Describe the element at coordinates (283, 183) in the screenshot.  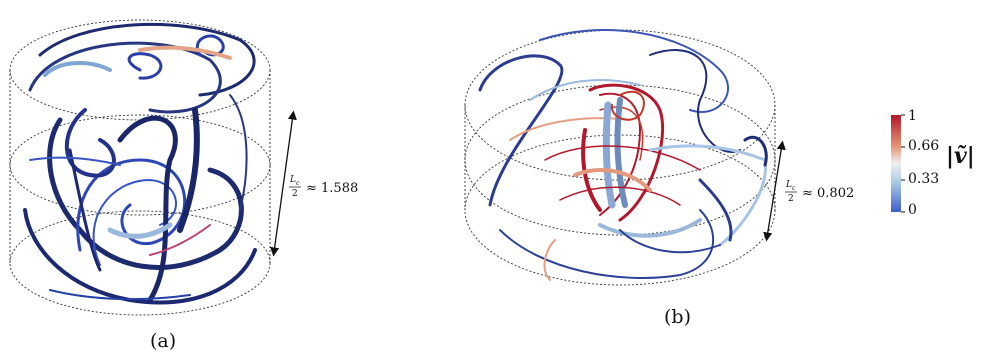
I see `height-arrow-a` at that location.